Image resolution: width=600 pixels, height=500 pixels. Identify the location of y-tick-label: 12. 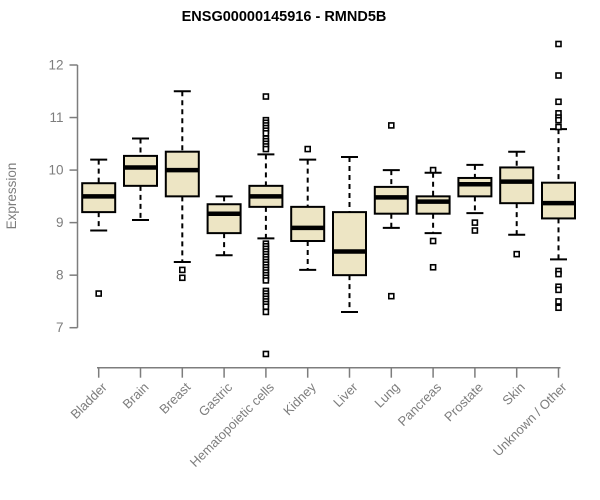
(55, 65).